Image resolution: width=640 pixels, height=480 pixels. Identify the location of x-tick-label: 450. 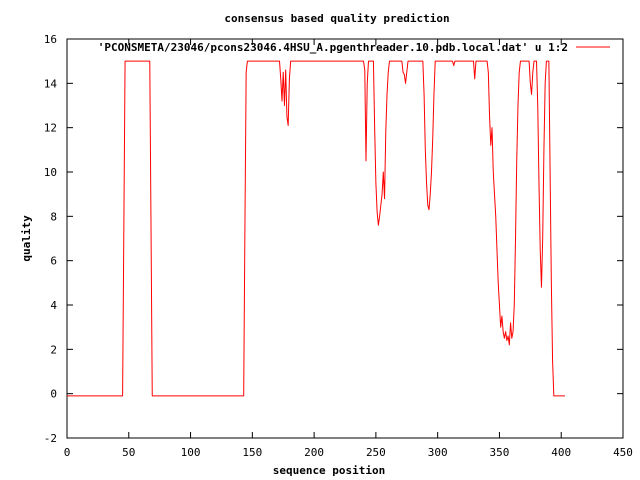
(623, 452).